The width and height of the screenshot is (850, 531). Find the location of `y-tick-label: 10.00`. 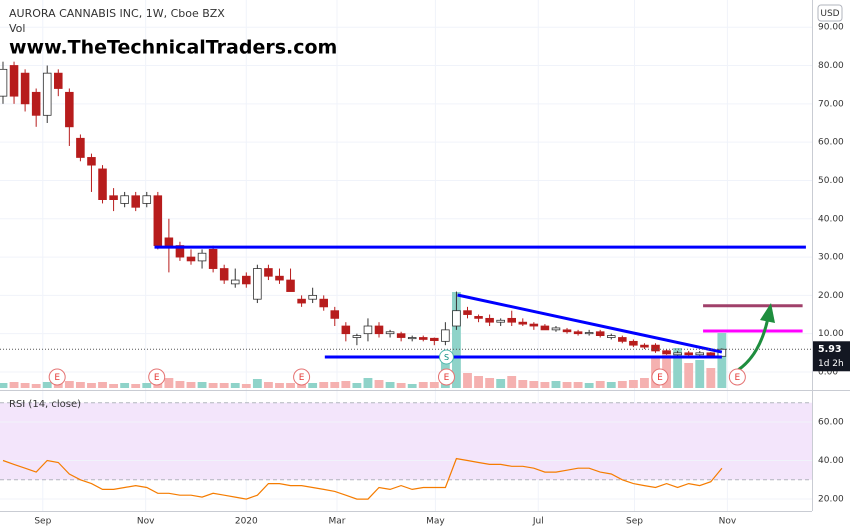

y-tick-label: 10.00 is located at coordinates (831, 334).